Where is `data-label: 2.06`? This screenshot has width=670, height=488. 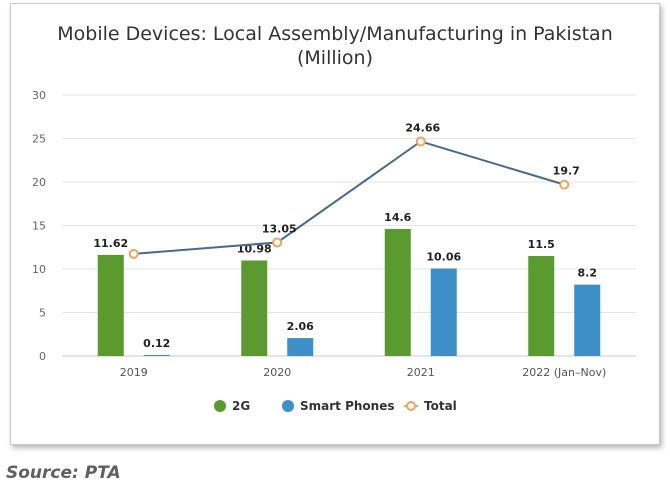
data-label: 2.06 is located at coordinates (300, 326).